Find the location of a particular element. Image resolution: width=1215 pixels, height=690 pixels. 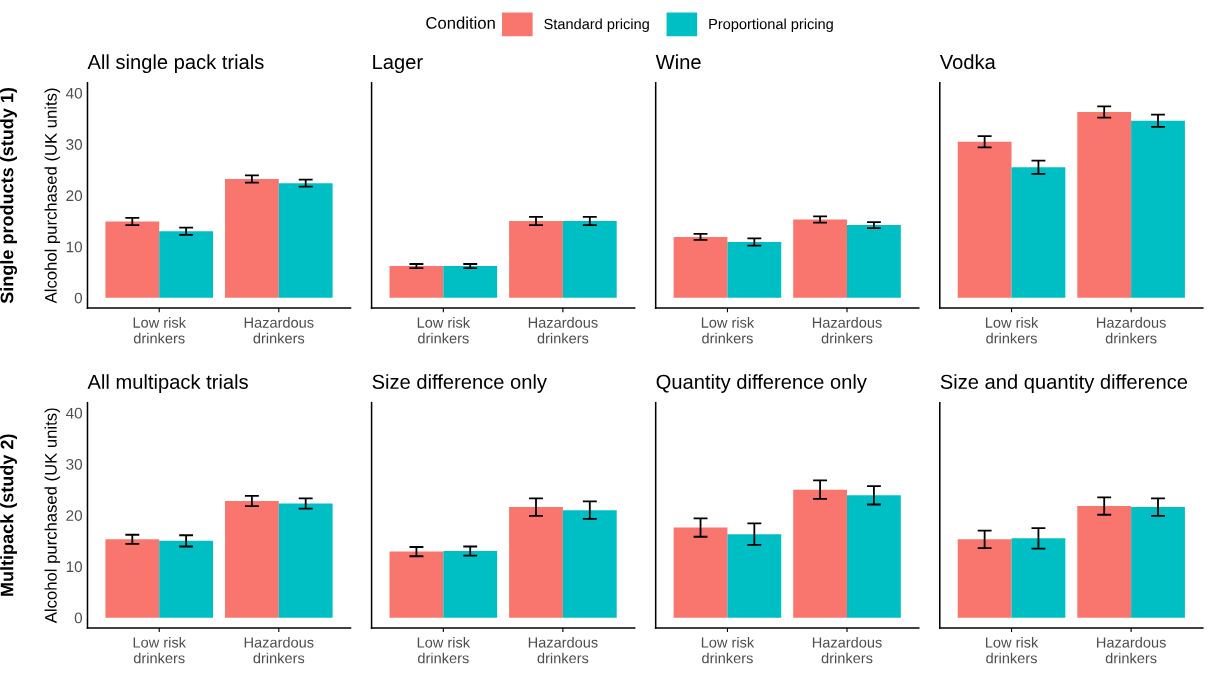

chart-title: Size and quantity difference is located at coordinates (1064, 383).